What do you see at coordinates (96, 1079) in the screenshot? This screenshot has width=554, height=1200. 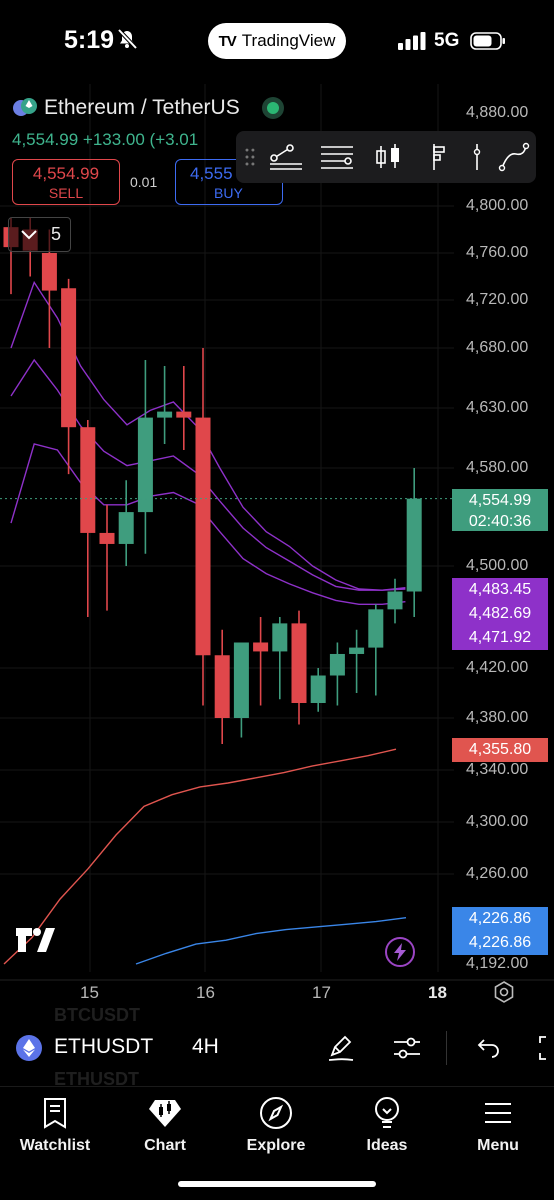 I see `ghost-symbol-below: ETHUSDT` at bounding box center [96, 1079].